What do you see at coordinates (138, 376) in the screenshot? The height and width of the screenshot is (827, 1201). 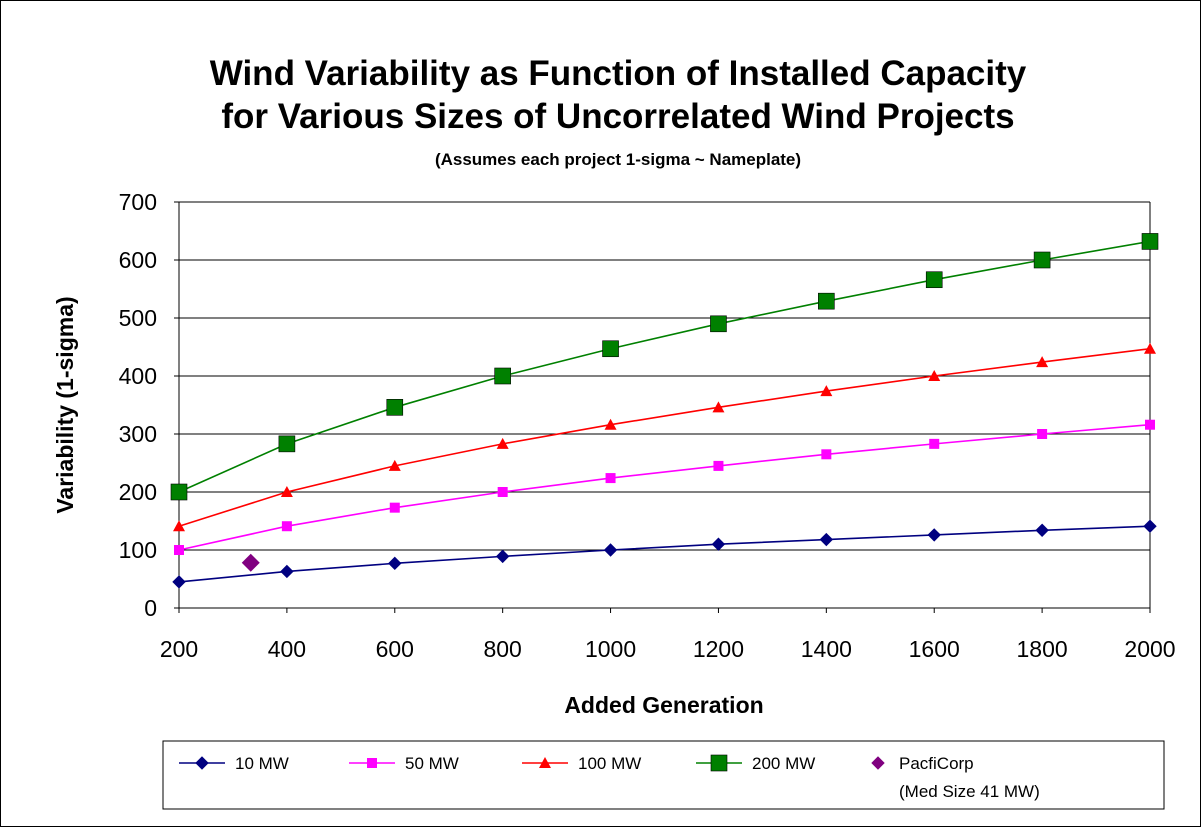 I see `y-tick-label: 400` at bounding box center [138, 376].